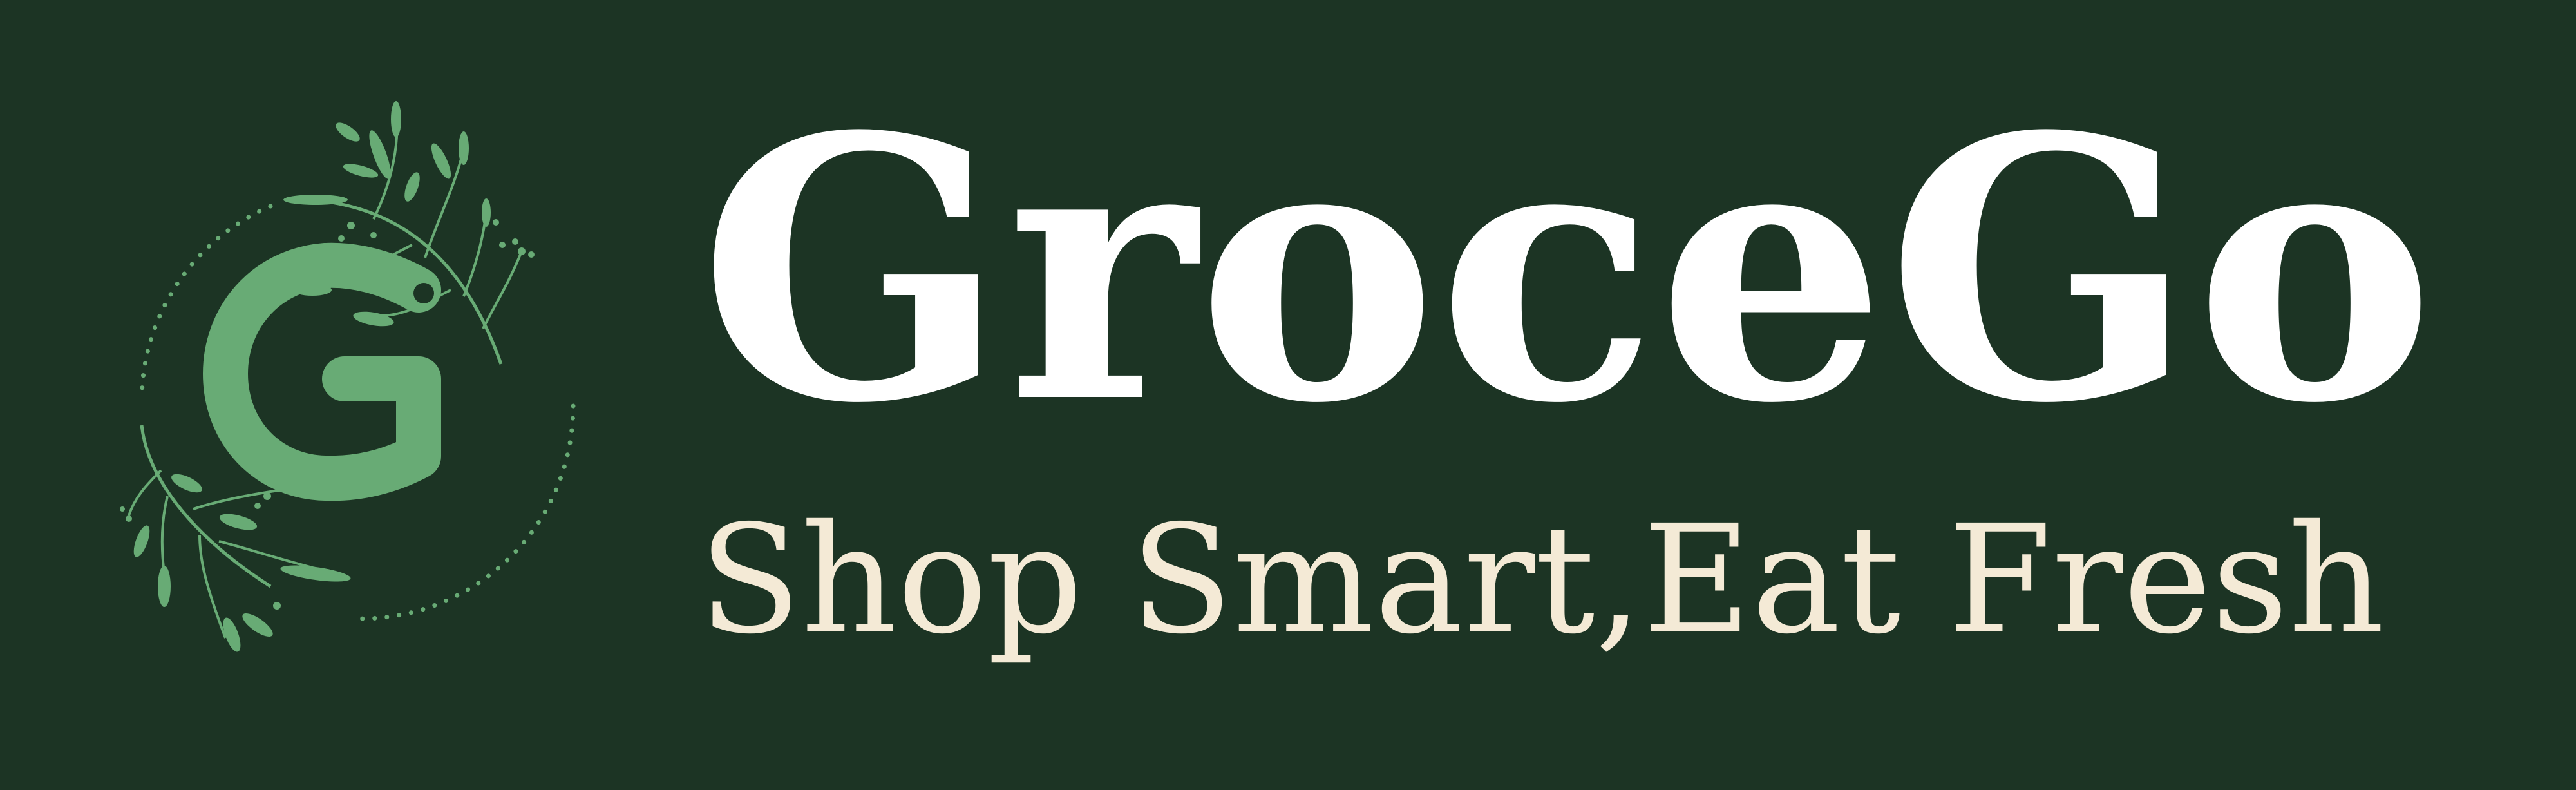  Describe the element at coordinates (464, 512) in the screenshot. I see `dotted-arc-bottom` at that location.